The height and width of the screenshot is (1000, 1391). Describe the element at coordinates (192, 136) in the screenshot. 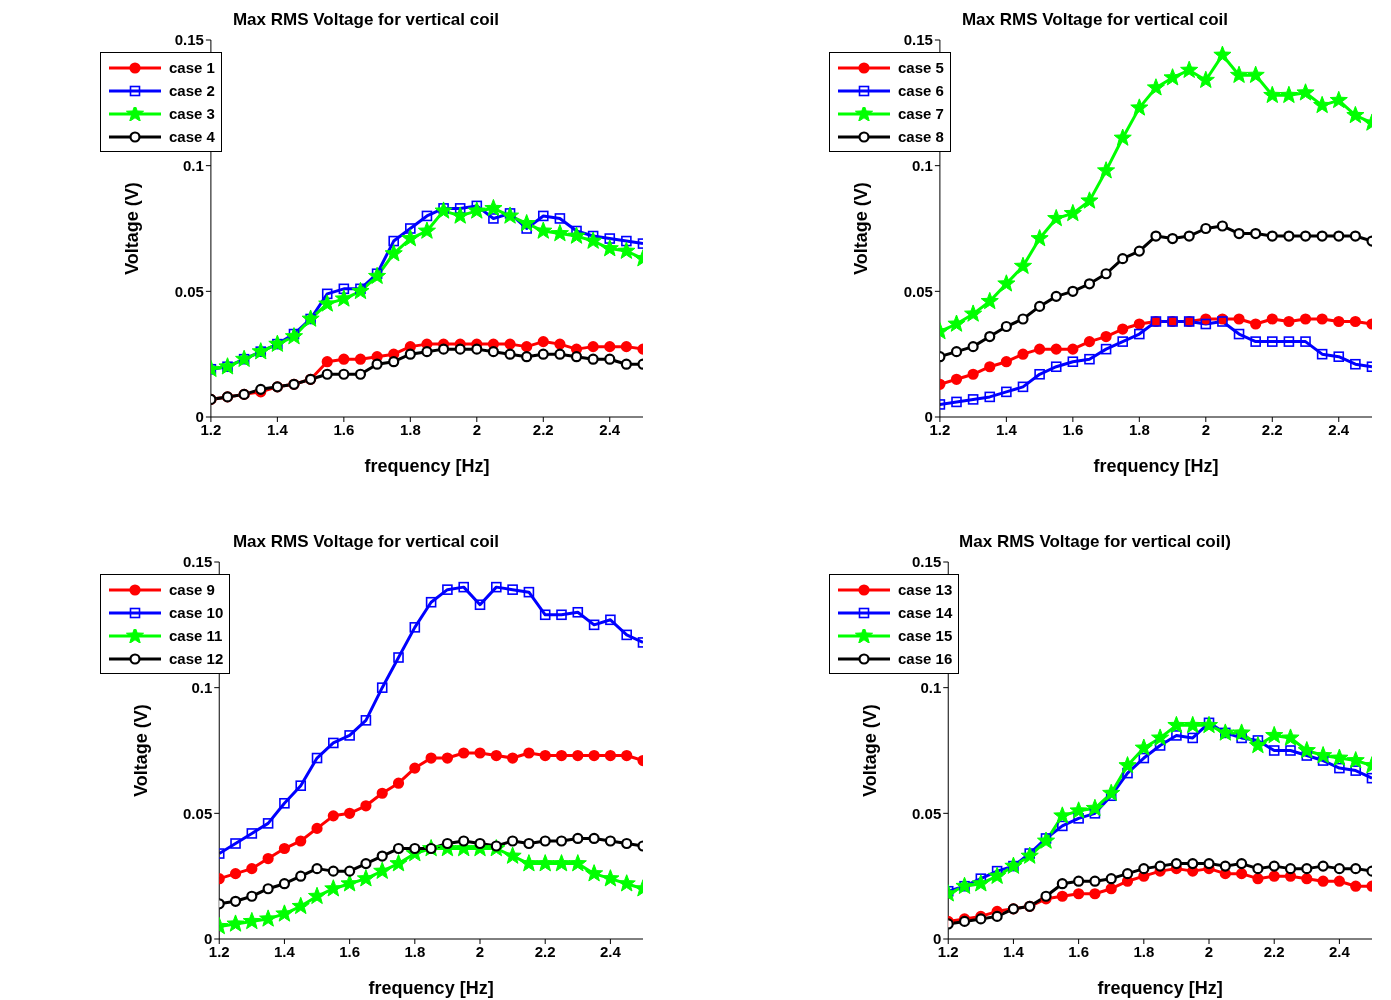

I see `legend-label: case 4` at that location.